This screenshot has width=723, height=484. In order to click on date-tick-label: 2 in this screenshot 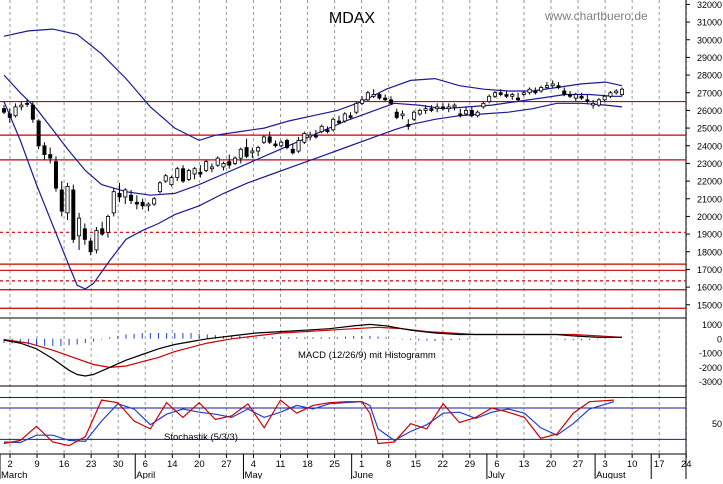, I will do `click(9, 464)`.